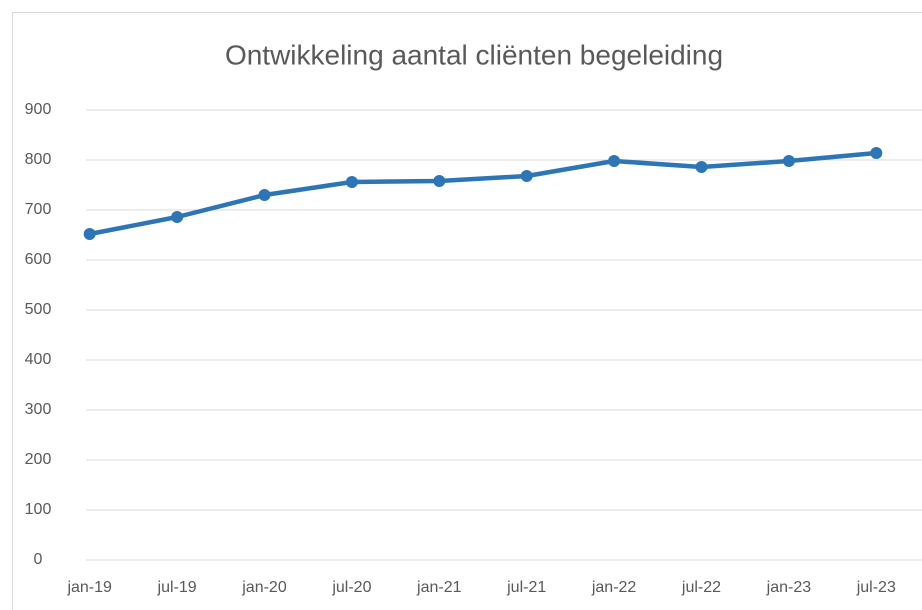  Describe the element at coordinates (89, 587) in the screenshot. I see `x-tick-label: jan-19` at that location.